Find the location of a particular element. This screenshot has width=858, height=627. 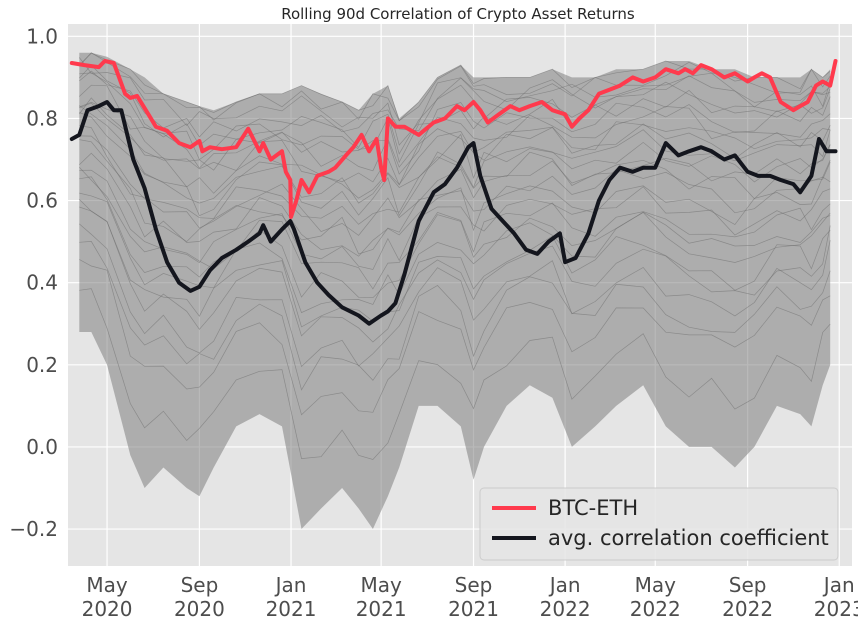

legend-label-avg-correlation: avg. correlation coefficient is located at coordinates (688, 538).